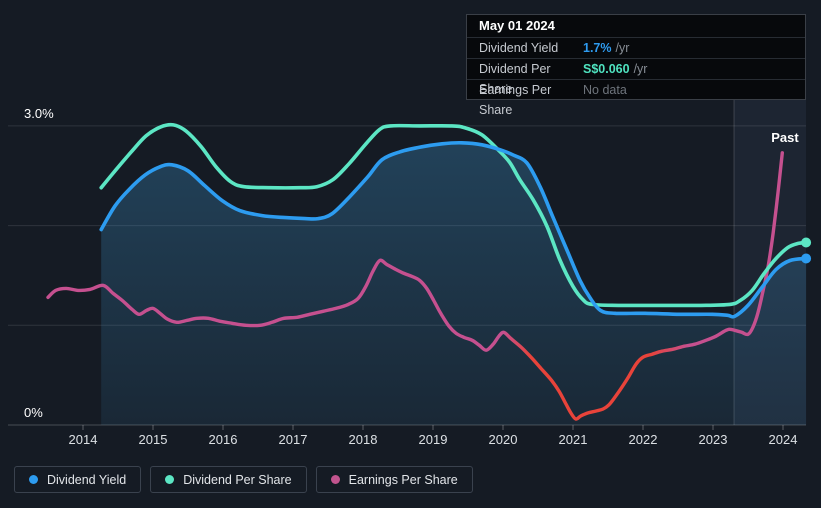 This screenshot has width=821, height=508. I want to click on dividend-yield-dot-icon, so click(33, 479).